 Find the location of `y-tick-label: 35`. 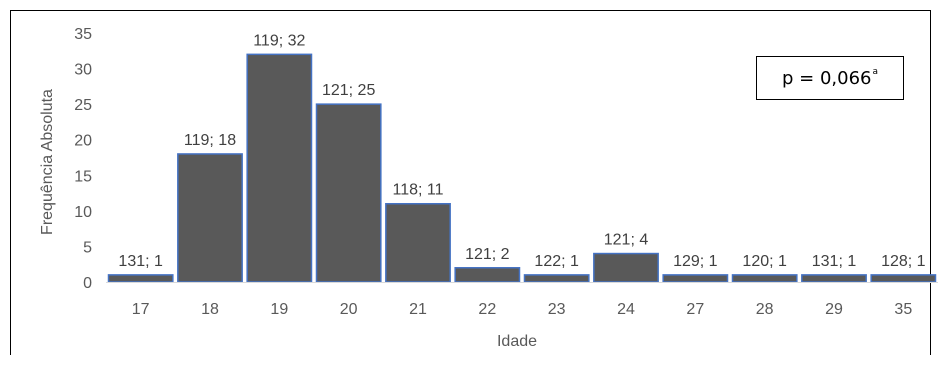

y-tick-label: 35 is located at coordinates (83, 34).